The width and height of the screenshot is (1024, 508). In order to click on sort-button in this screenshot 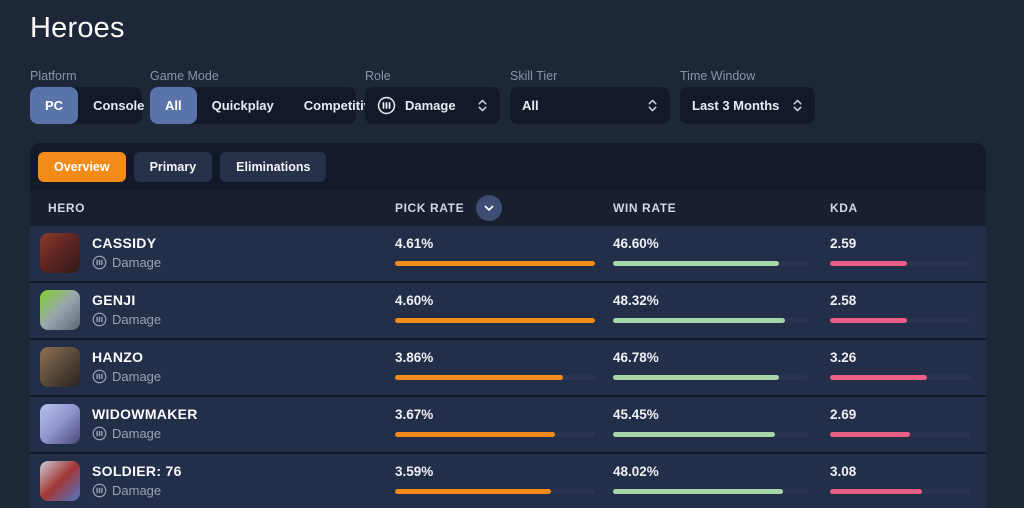, I will do `click(489, 208)`.